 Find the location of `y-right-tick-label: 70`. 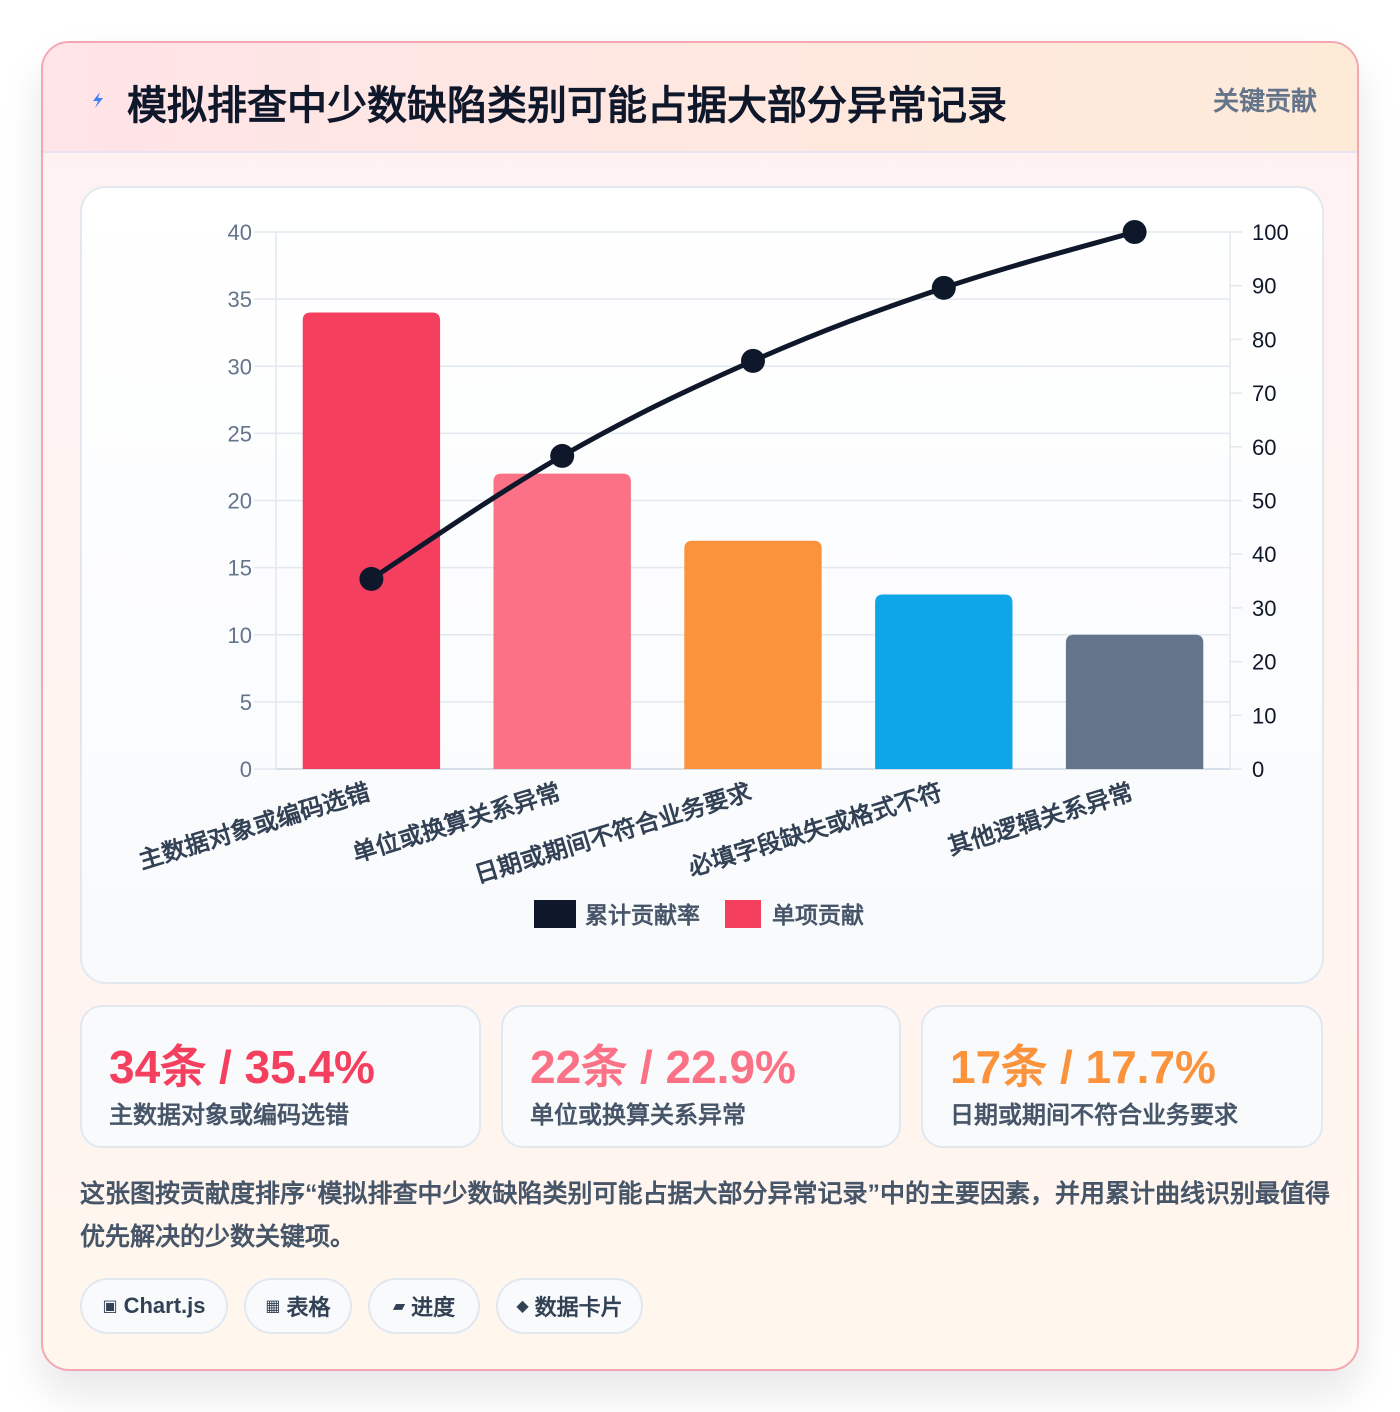

y-right-tick-label: 70 is located at coordinates (1264, 393).